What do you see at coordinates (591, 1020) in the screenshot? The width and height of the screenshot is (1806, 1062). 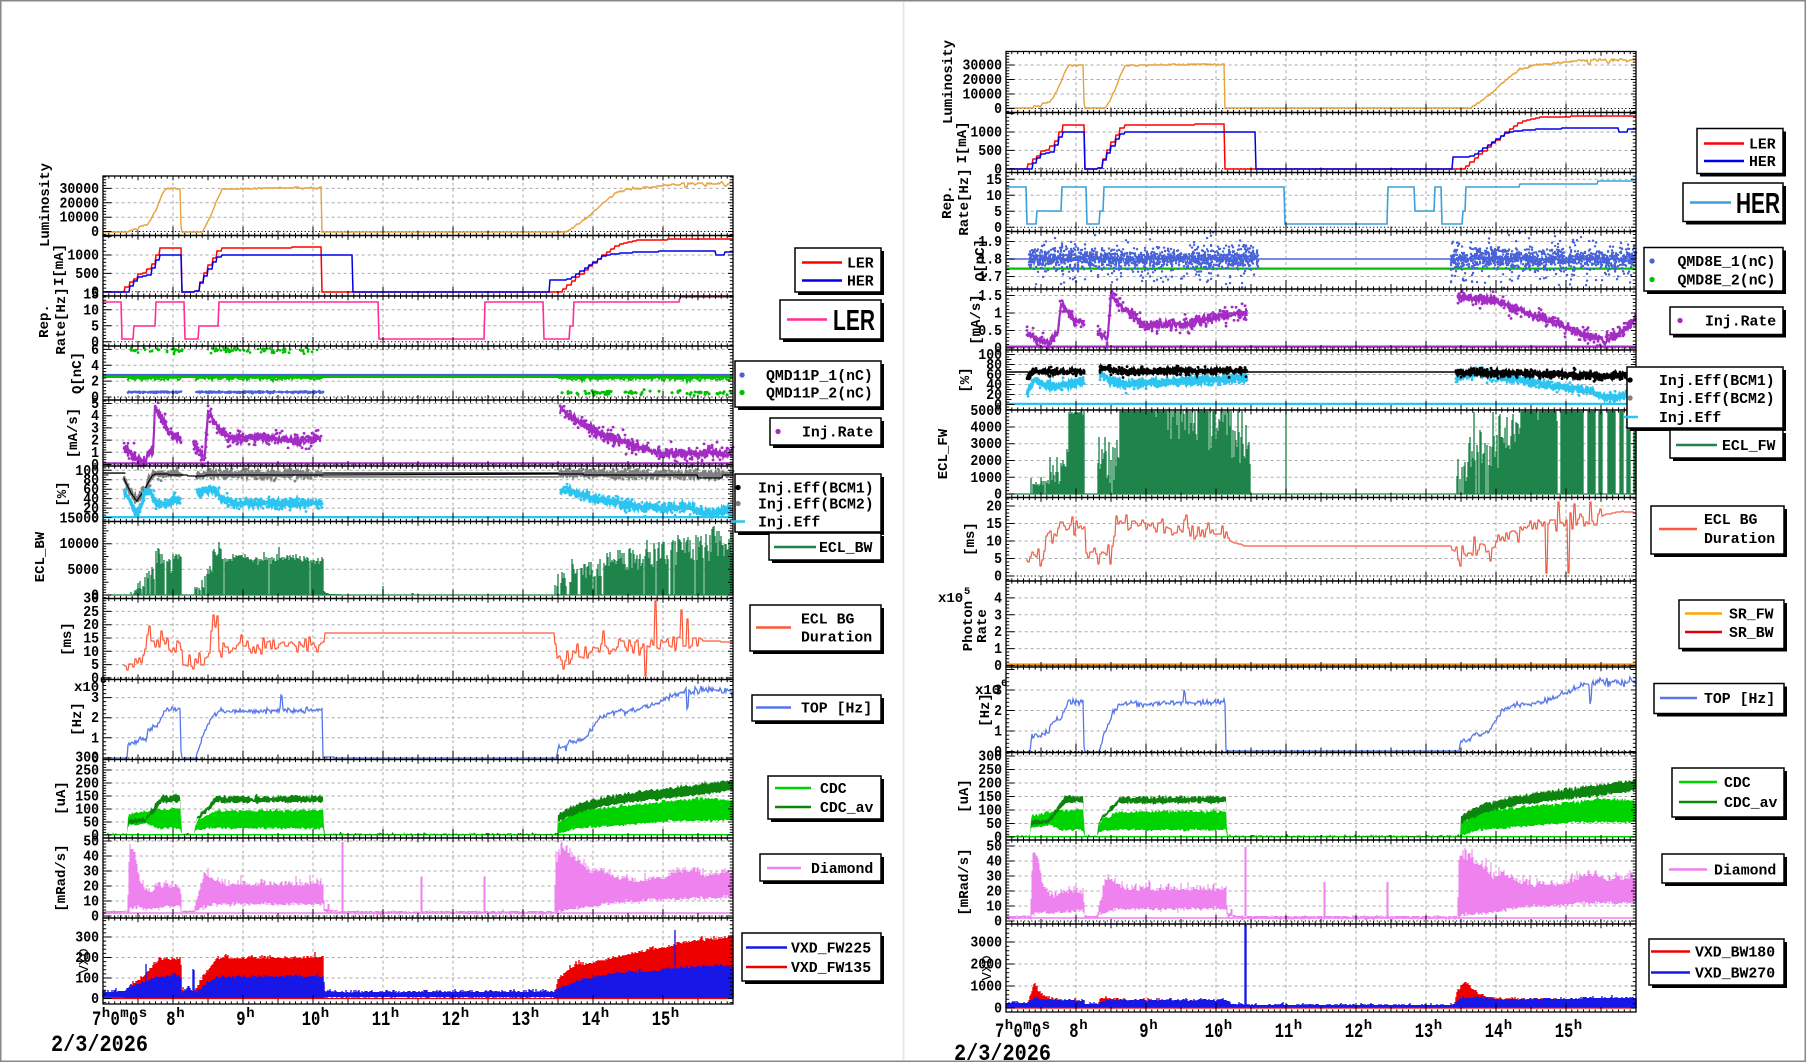 I see `svg-text: 14` at bounding box center [591, 1020].